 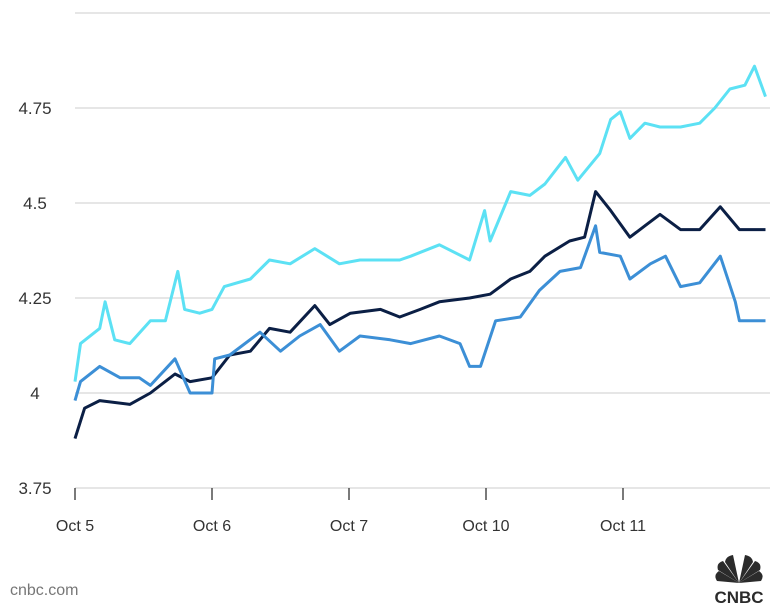 I want to click on y-tick-label: 4, so click(x=34, y=393).